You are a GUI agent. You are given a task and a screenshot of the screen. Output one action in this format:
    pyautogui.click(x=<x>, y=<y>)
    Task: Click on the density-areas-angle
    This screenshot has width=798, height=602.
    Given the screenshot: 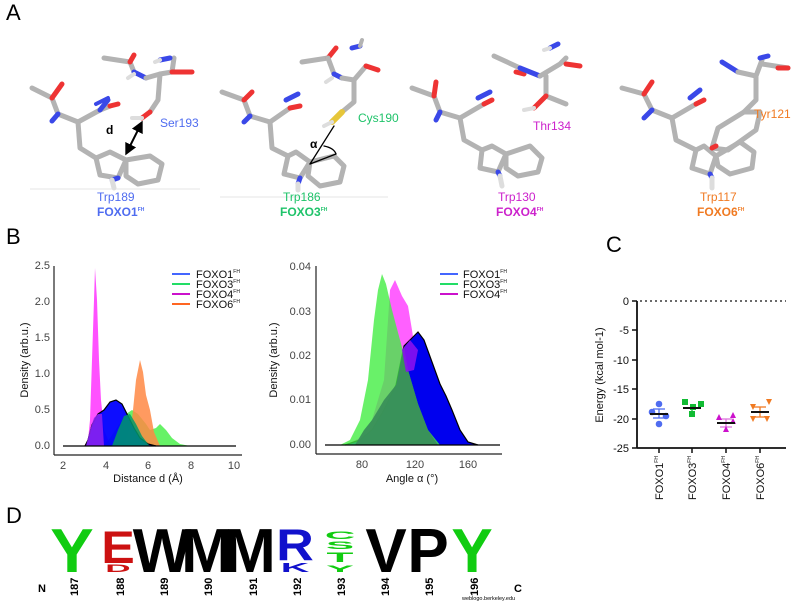 What is the action you would take?
    pyautogui.click(x=412, y=360)
    